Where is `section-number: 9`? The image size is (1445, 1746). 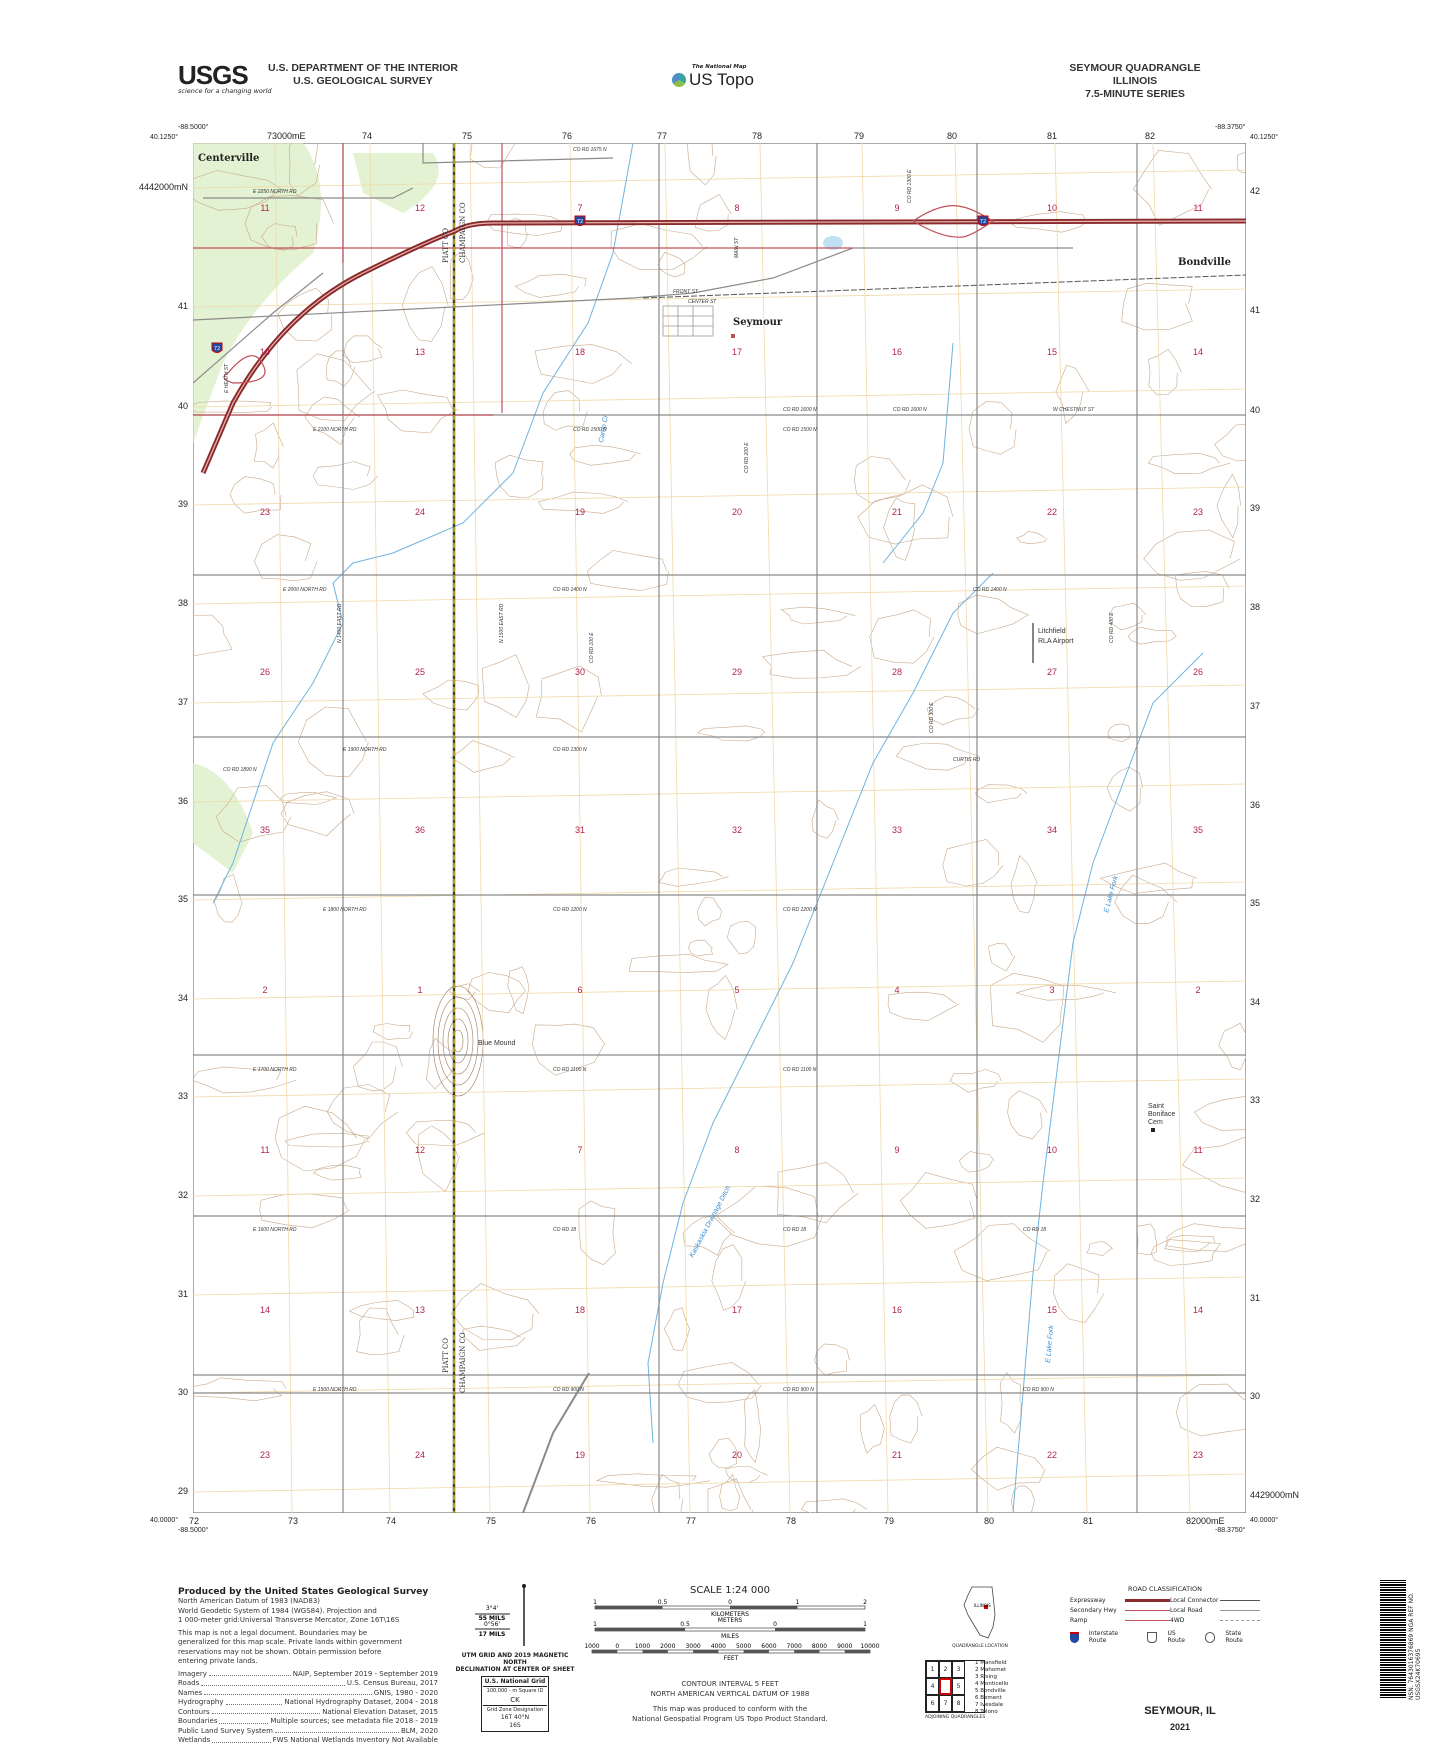 section-number: 9 is located at coordinates (896, 1150).